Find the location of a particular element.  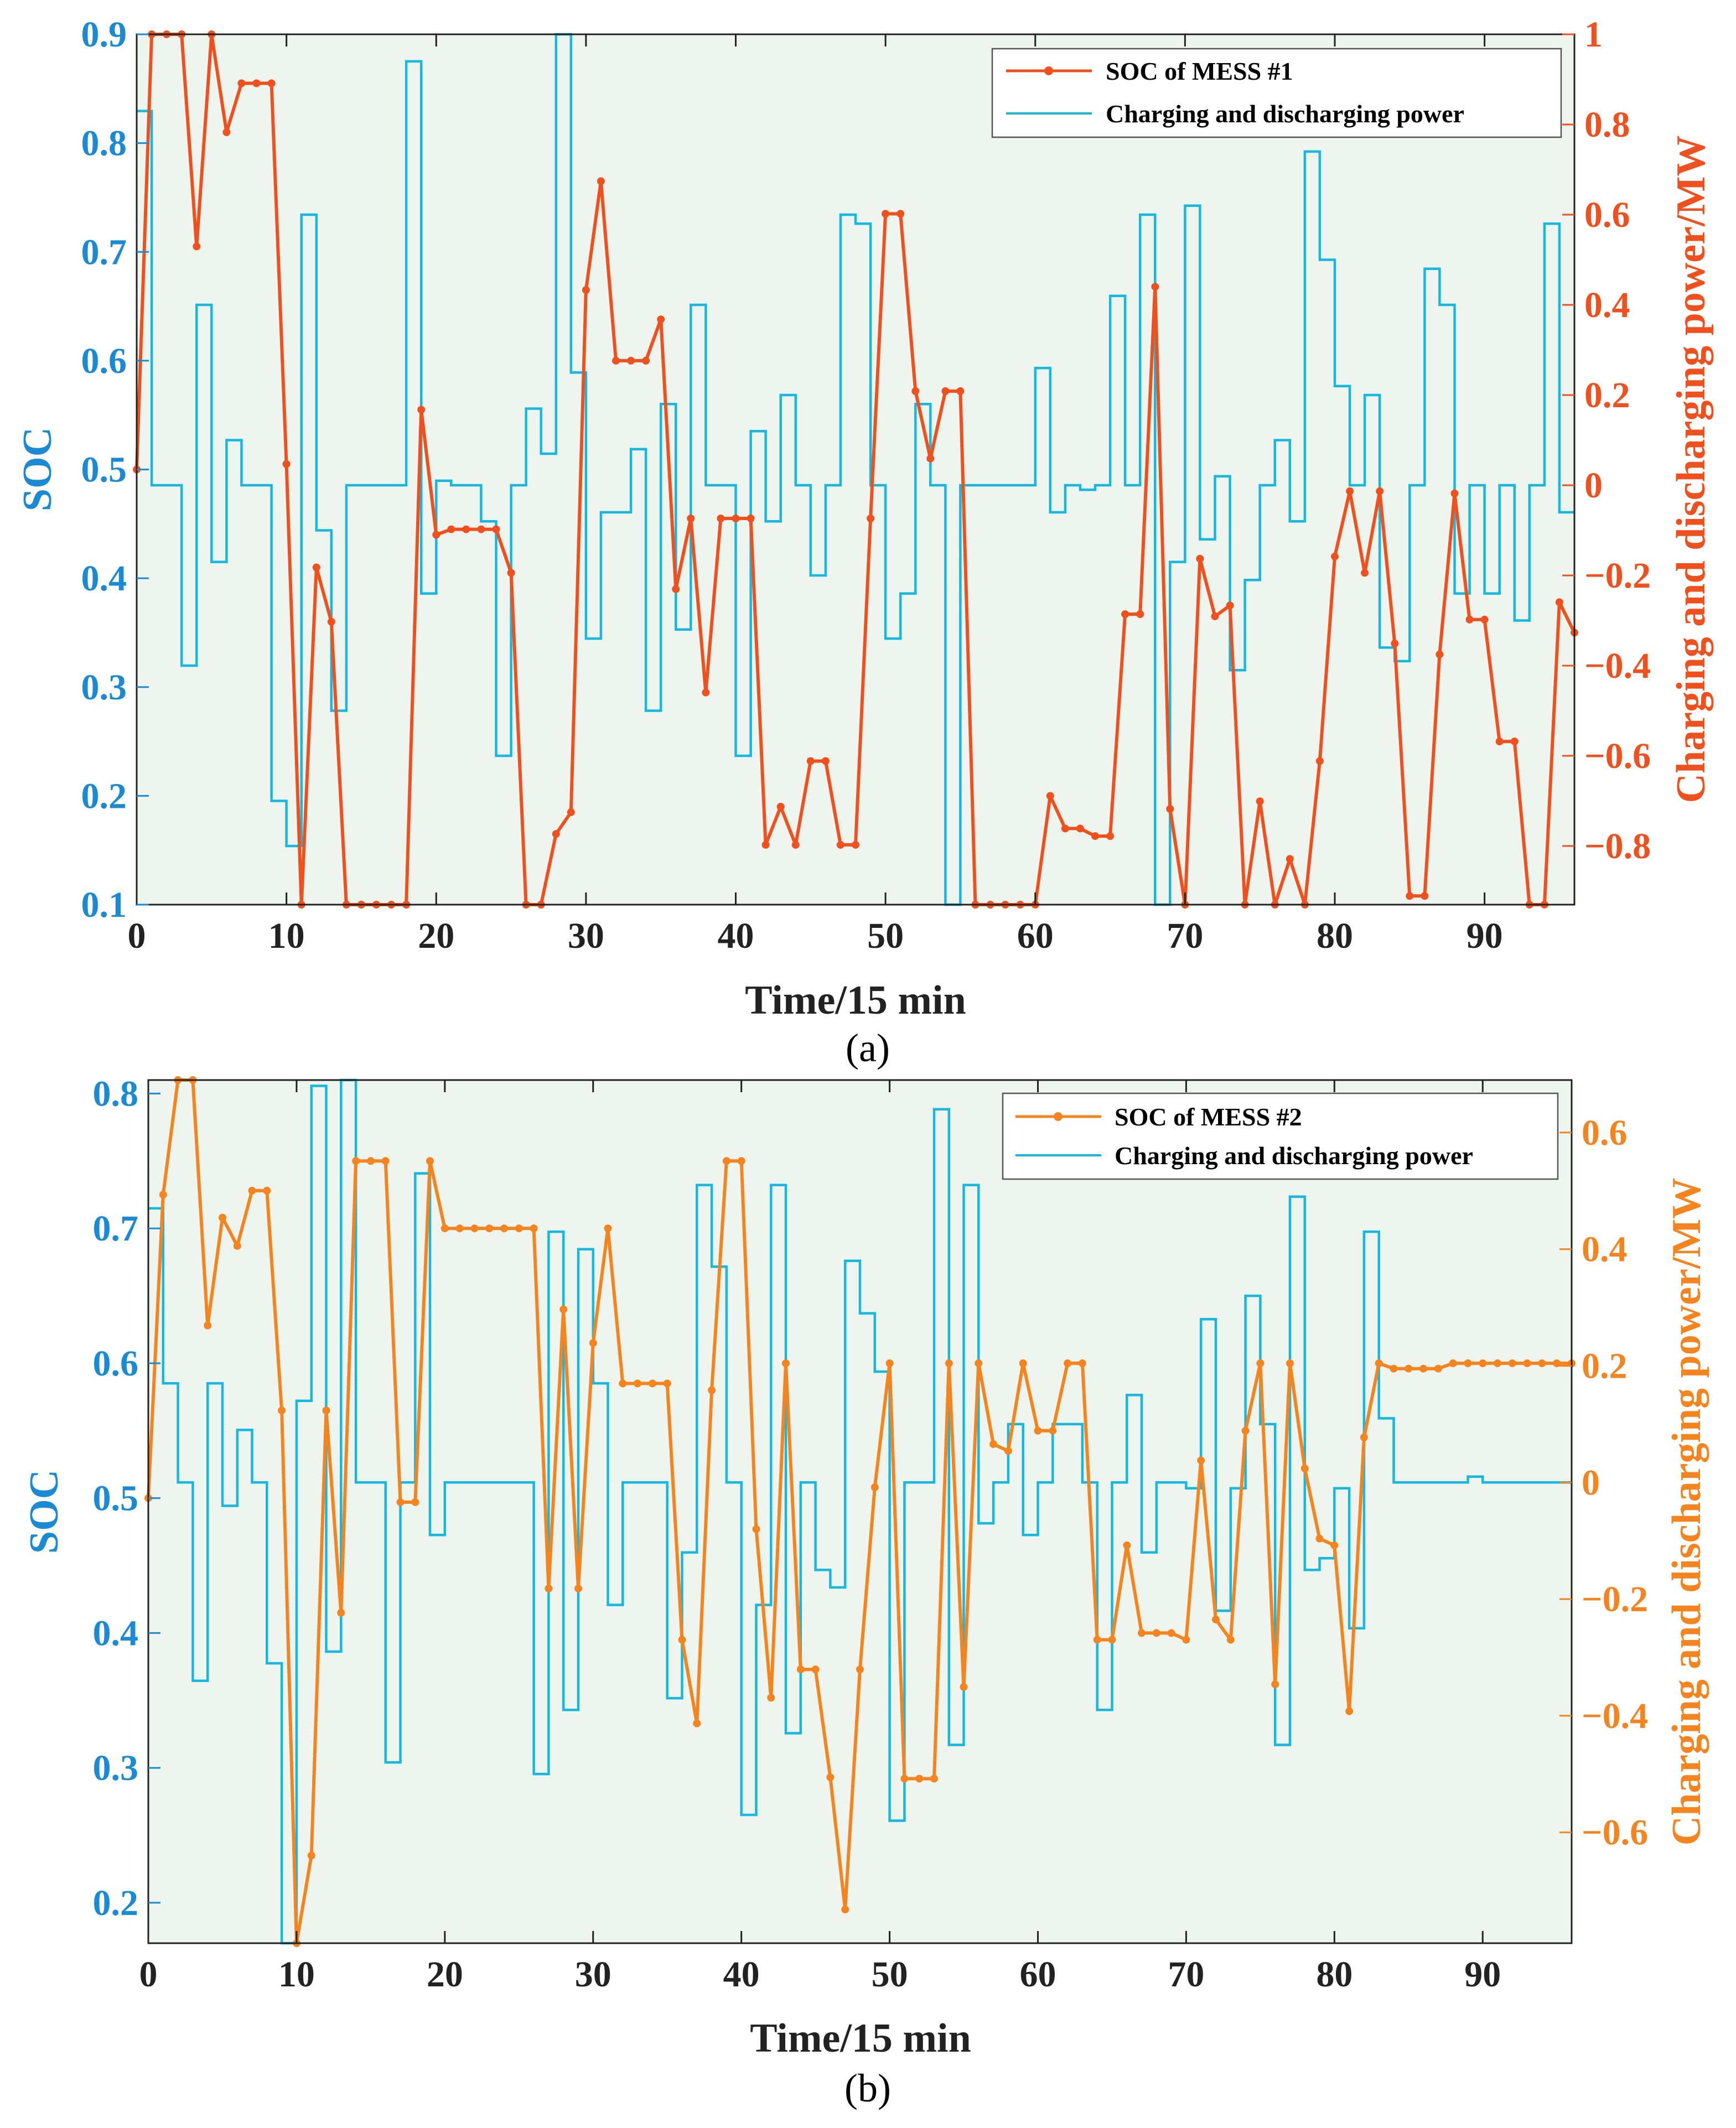

panel-b-left-tick-label-0.6: 0.6 is located at coordinates (116, 1363).